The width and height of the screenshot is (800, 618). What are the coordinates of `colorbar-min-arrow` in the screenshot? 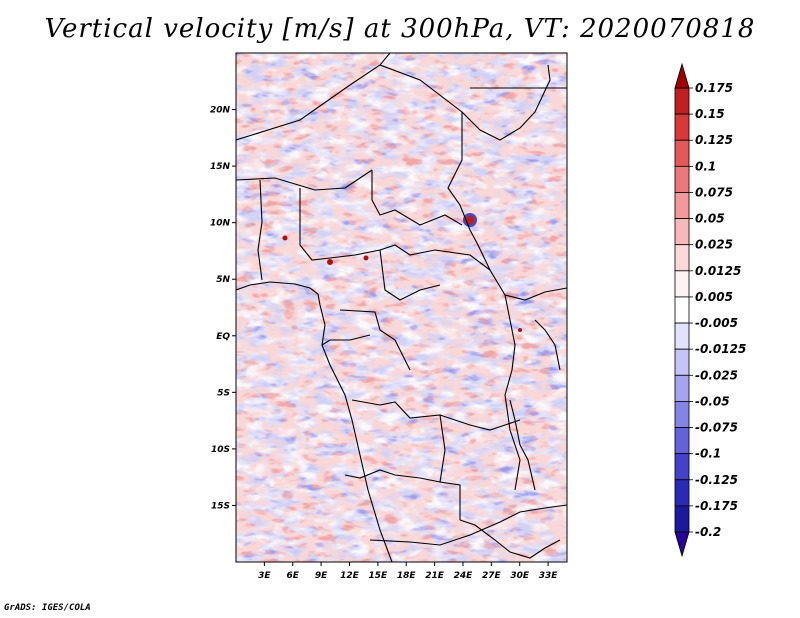 It's located at (682, 544).